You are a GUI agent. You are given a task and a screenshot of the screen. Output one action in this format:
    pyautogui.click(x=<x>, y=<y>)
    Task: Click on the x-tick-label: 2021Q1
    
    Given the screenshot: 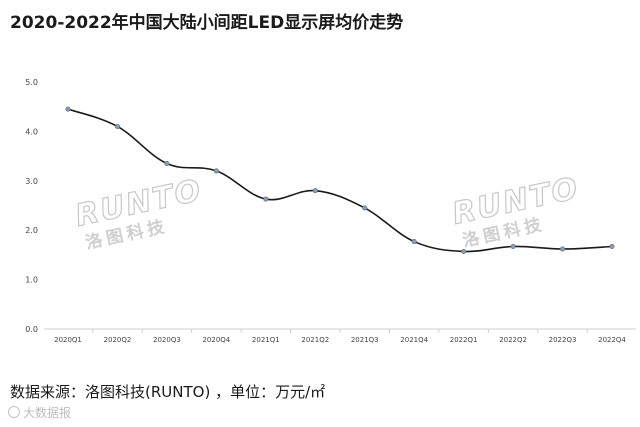 What is the action you would take?
    pyautogui.click(x=266, y=340)
    